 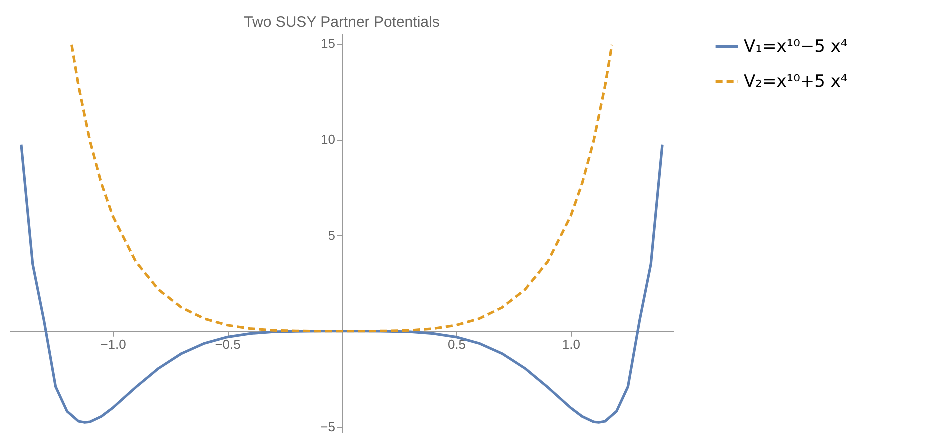 What do you see at coordinates (571, 344) in the screenshot?
I see `x-tick-label: 1.0` at bounding box center [571, 344].